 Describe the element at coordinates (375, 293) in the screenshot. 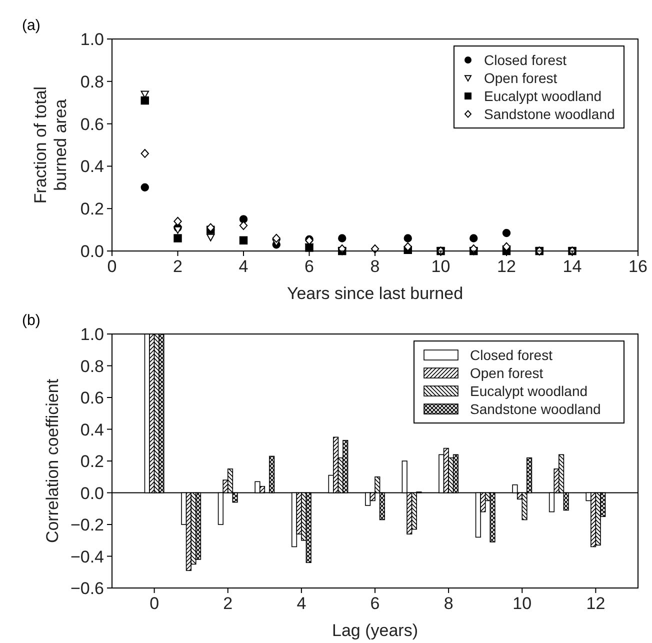

I see `x-axis-title: Years since last burned` at that location.